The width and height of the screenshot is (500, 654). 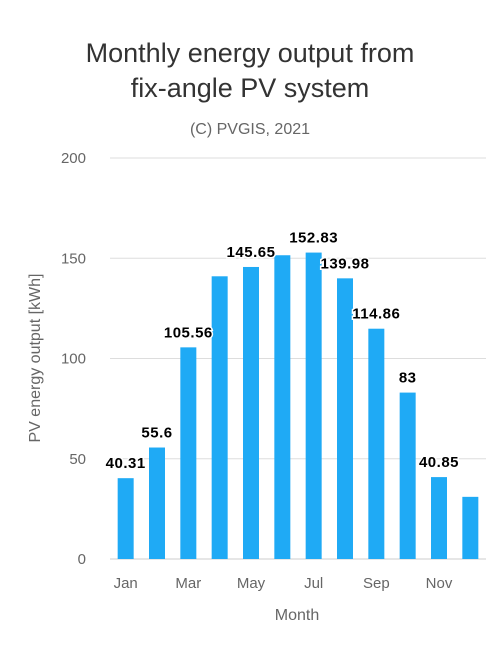 I want to click on bar-oct, so click(x=407, y=475).